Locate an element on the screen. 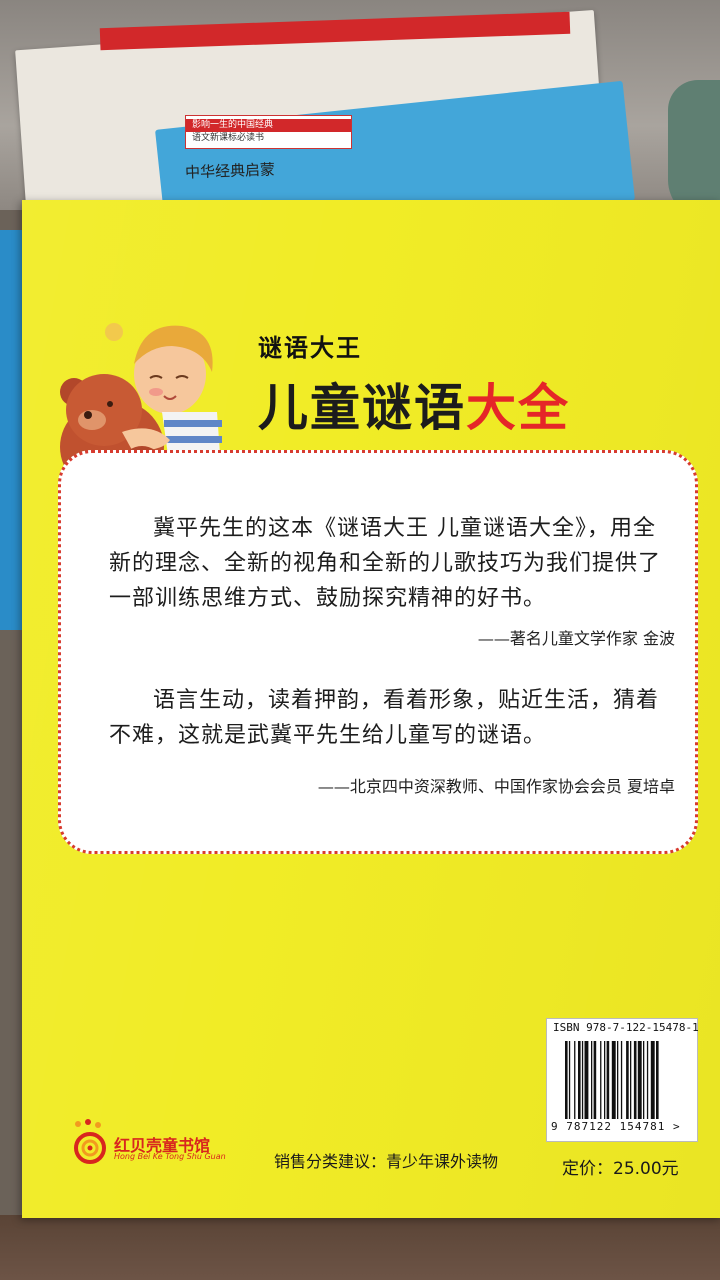 The image size is (720, 1280). barcode-bars-icon is located at coordinates (622, 1080).